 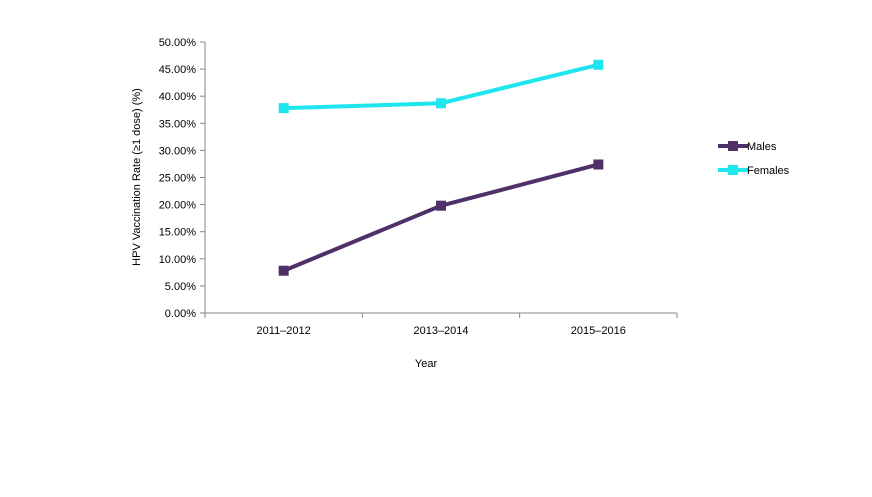 I want to click on y-tick-label: 10.00%, so click(x=178, y=260).